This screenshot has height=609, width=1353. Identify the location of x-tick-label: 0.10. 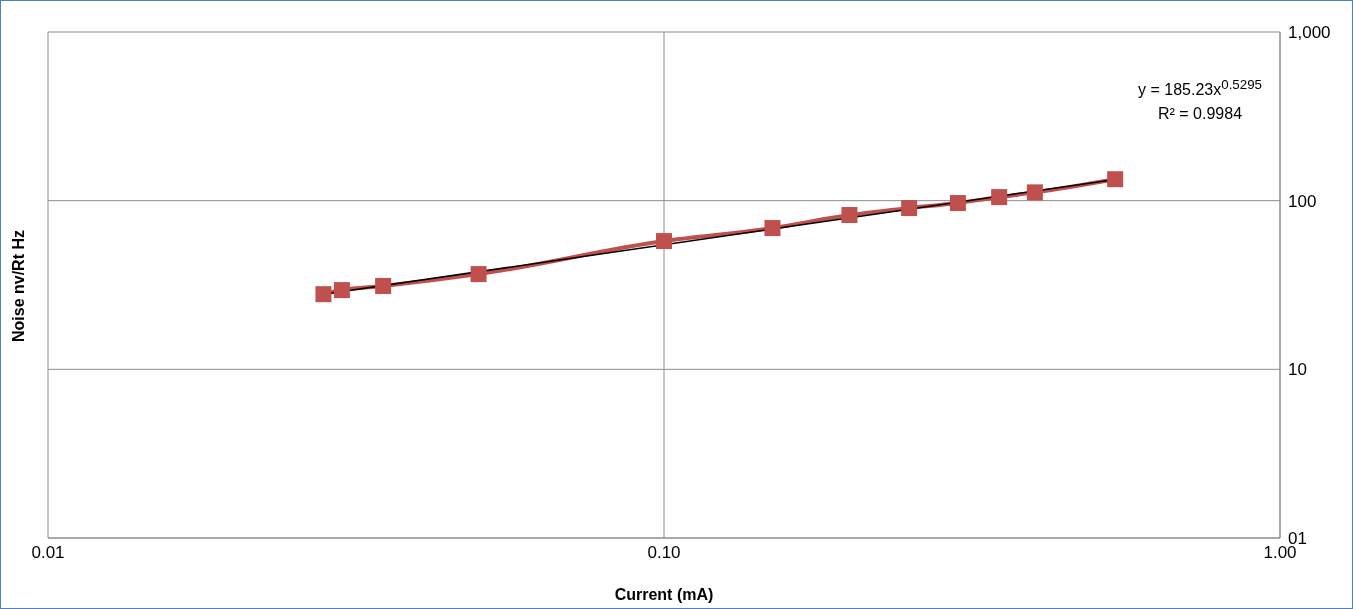
(664, 553).